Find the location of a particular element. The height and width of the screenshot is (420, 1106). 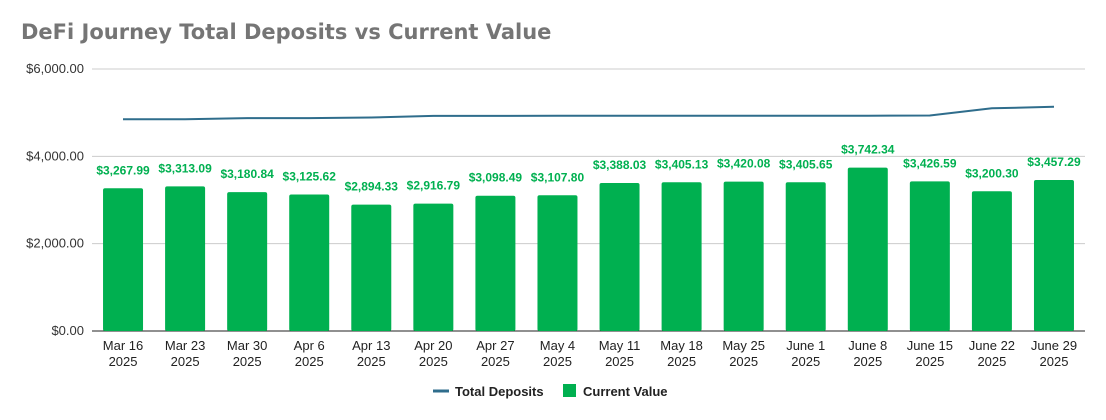

legend-swatch-current-value is located at coordinates (569, 390).